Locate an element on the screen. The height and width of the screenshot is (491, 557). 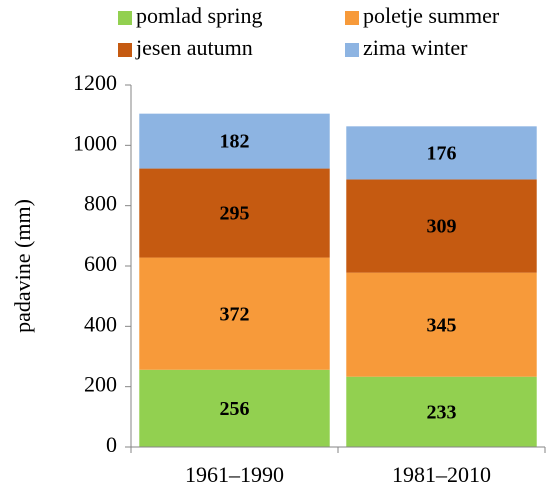
data-label: 176 is located at coordinates (442, 153).